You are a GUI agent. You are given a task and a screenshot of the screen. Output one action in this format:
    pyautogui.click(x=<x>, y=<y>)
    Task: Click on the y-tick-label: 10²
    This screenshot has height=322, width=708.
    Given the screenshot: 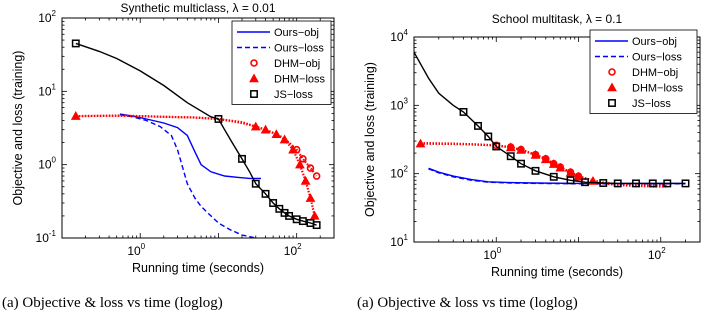 What is the action you would take?
    pyautogui.click(x=399, y=173)
    